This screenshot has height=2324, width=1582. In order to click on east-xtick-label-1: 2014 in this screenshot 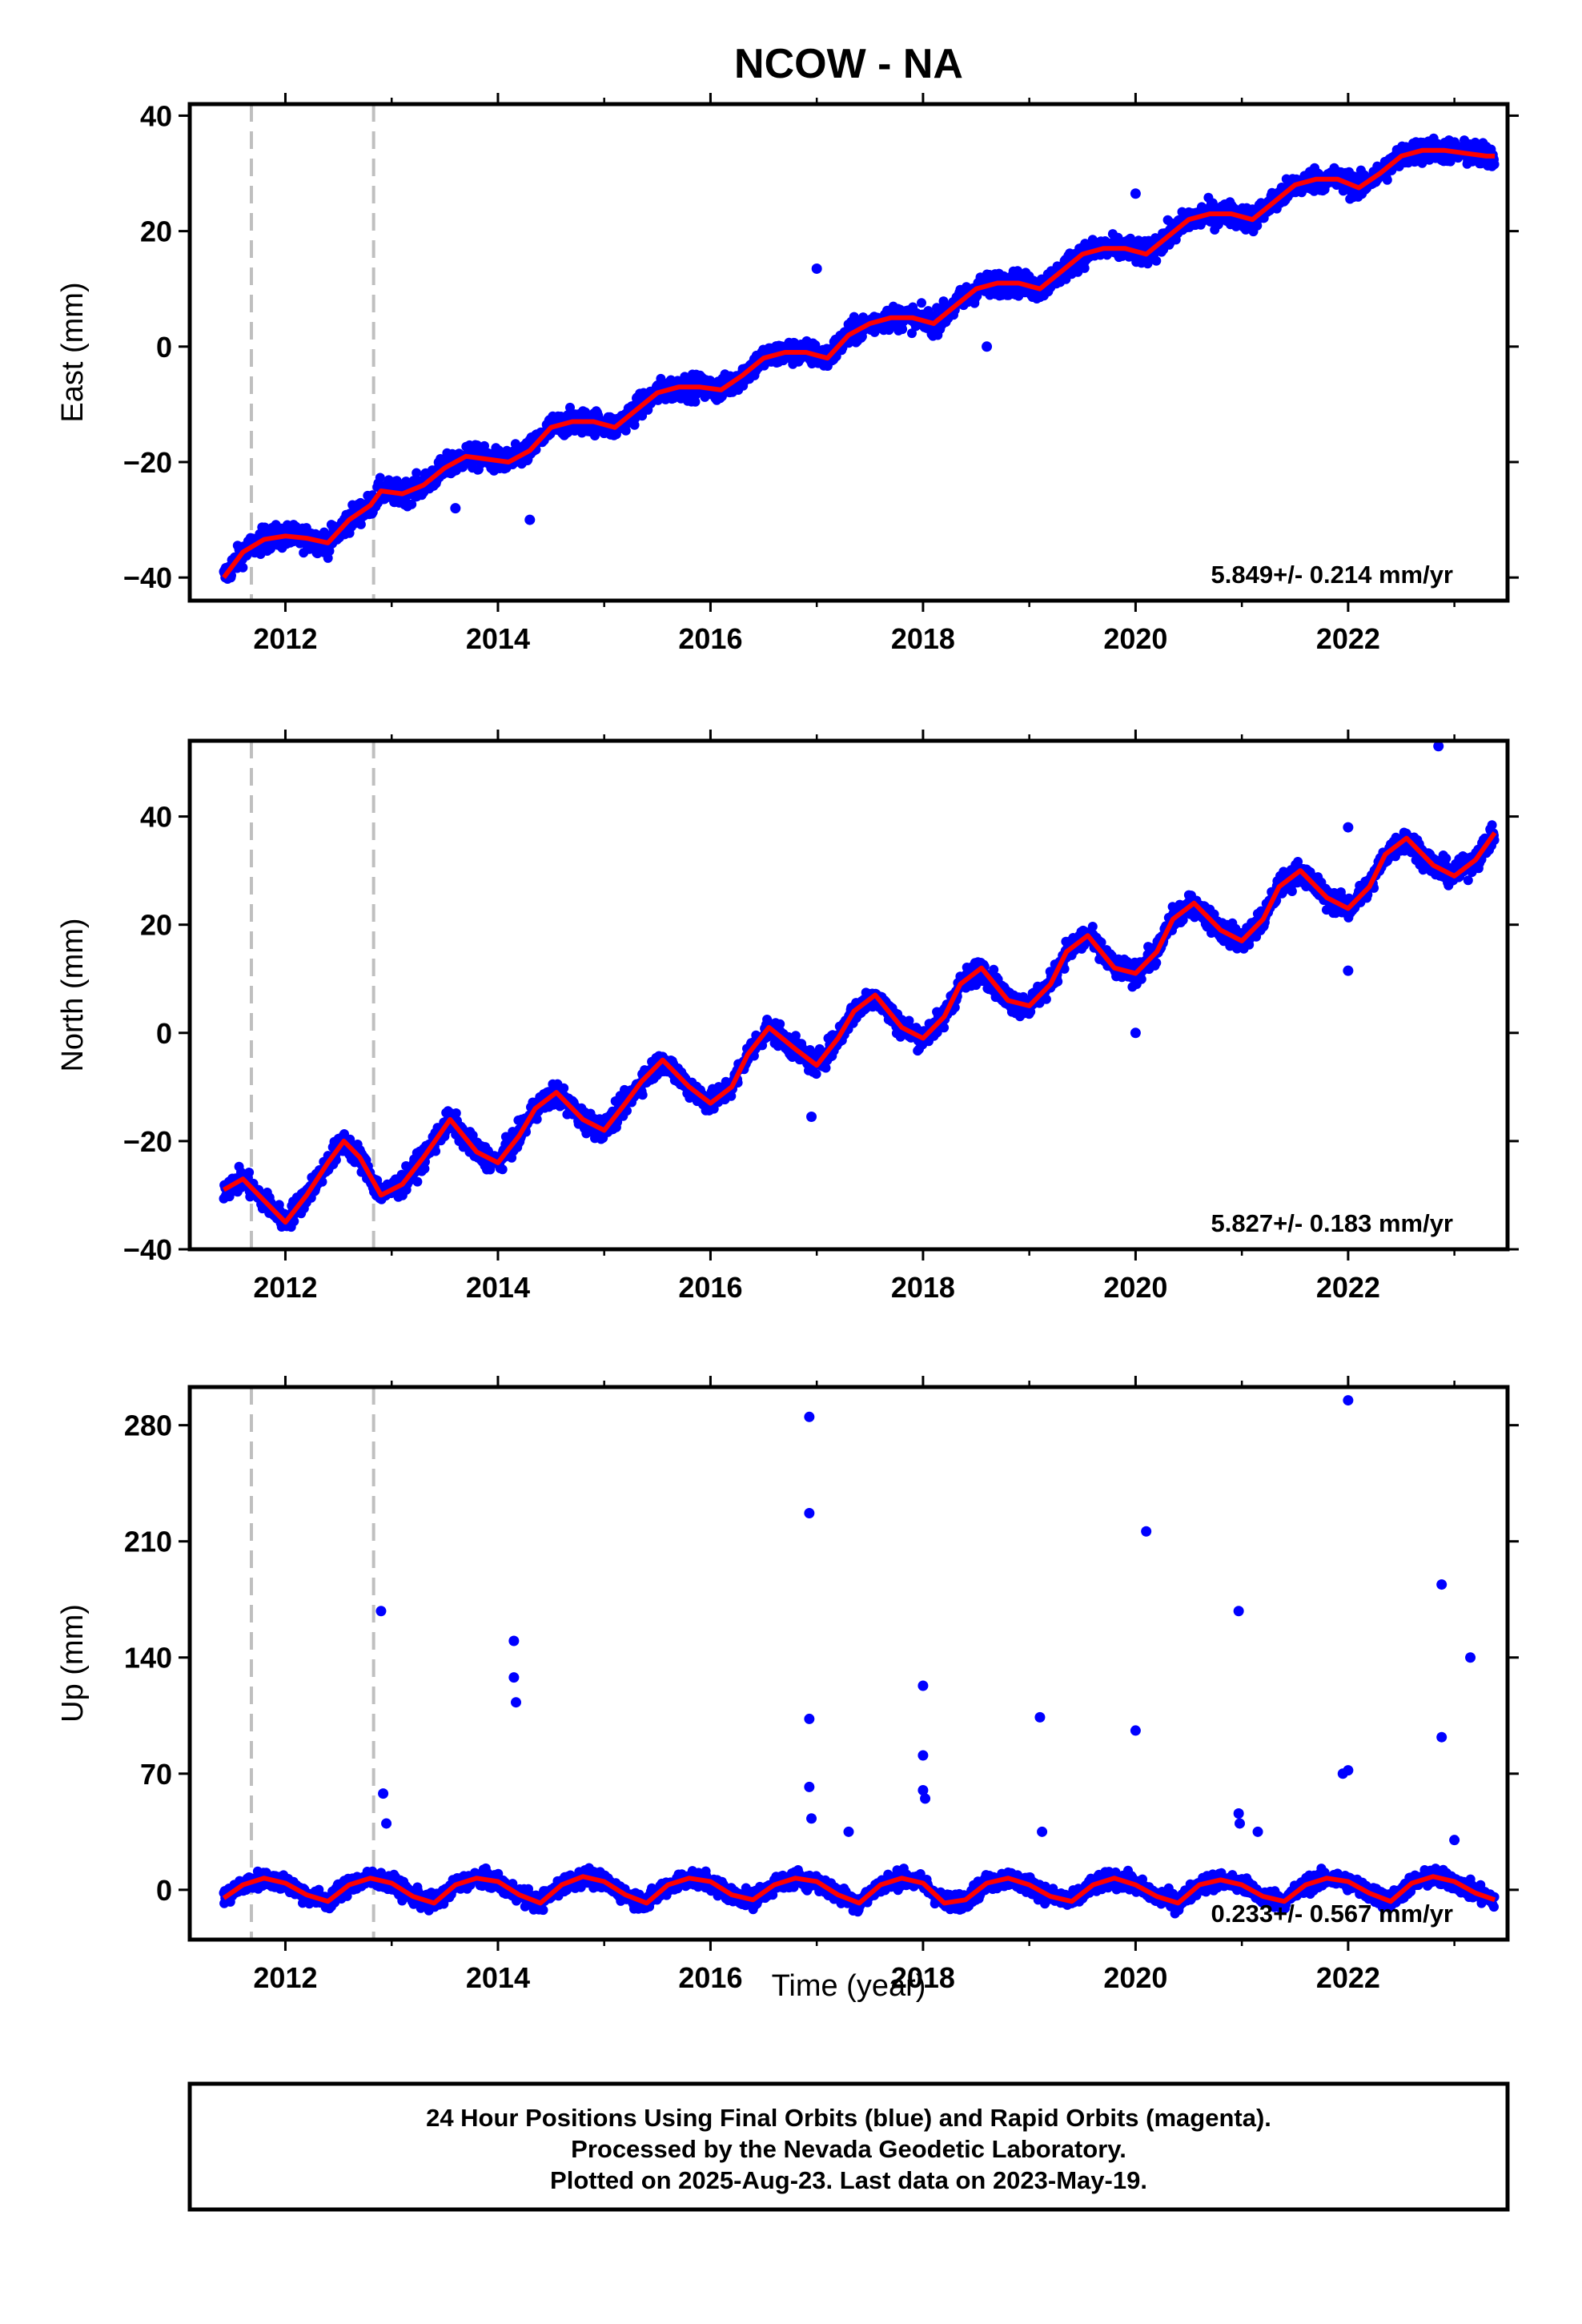, I will do `click(498, 638)`.